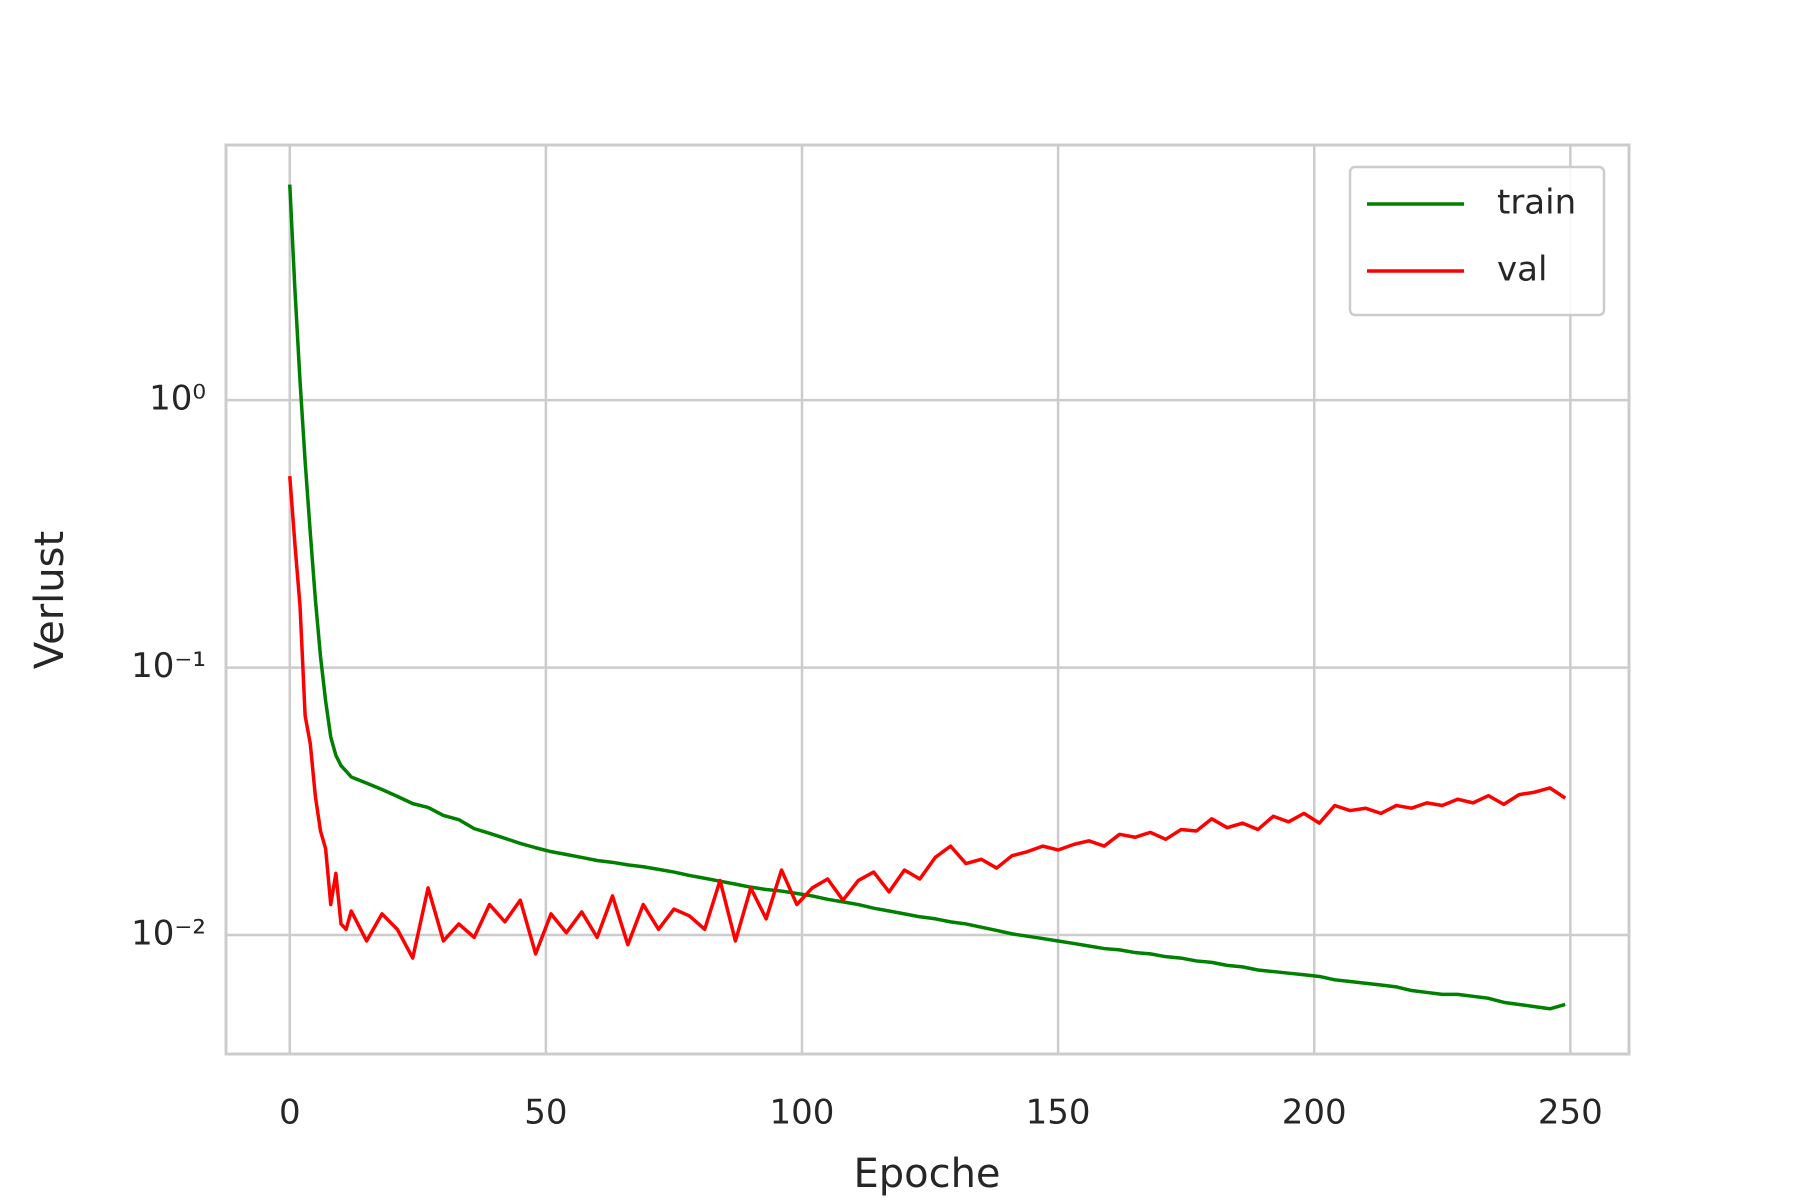 The height and width of the screenshot is (1200, 1800). What do you see at coordinates (545, 1113) in the screenshot?
I see `x-tick-label: 50` at bounding box center [545, 1113].